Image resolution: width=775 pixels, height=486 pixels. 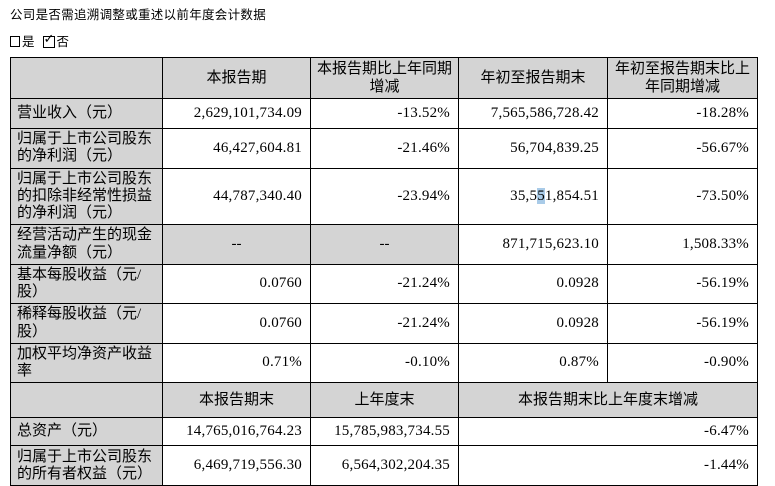 I want to click on value-ytd: 56,704,839.25, so click(x=533, y=148).